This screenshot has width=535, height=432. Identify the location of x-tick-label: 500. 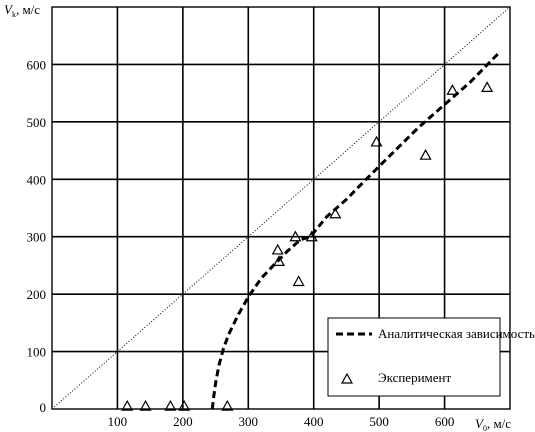
(379, 421).